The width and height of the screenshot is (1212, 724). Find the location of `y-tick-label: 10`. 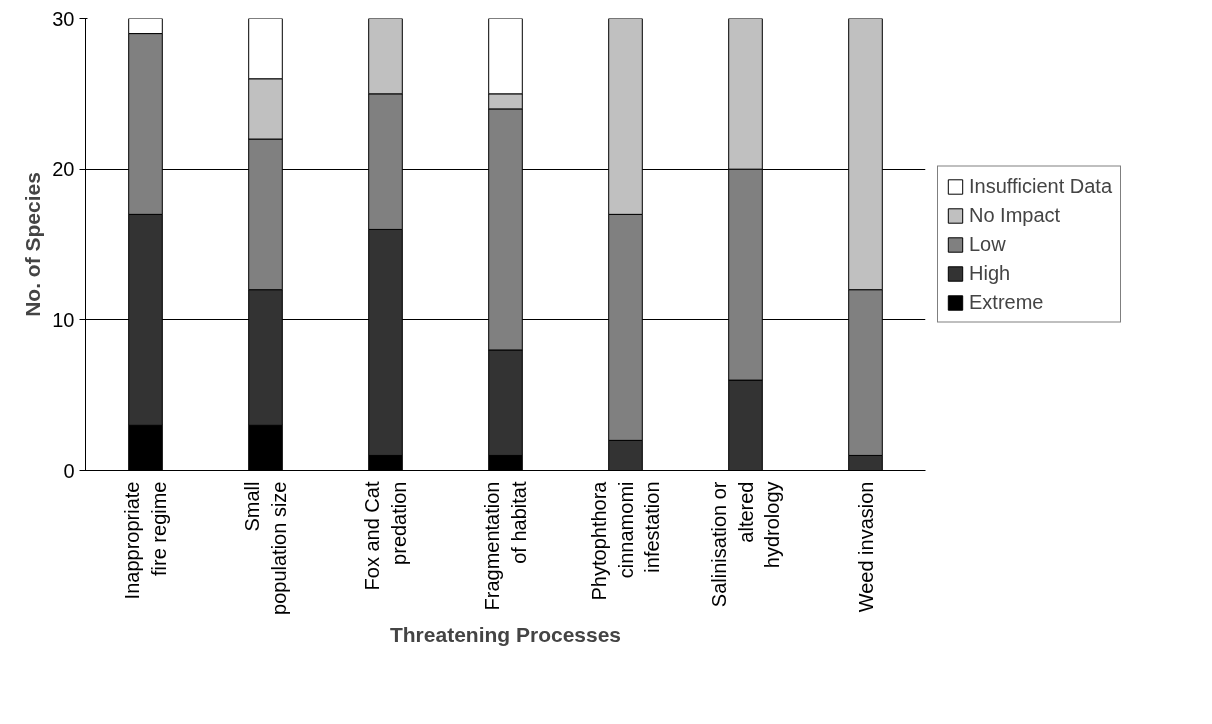

y-tick-label: 10 is located at coordinates (63, 319).